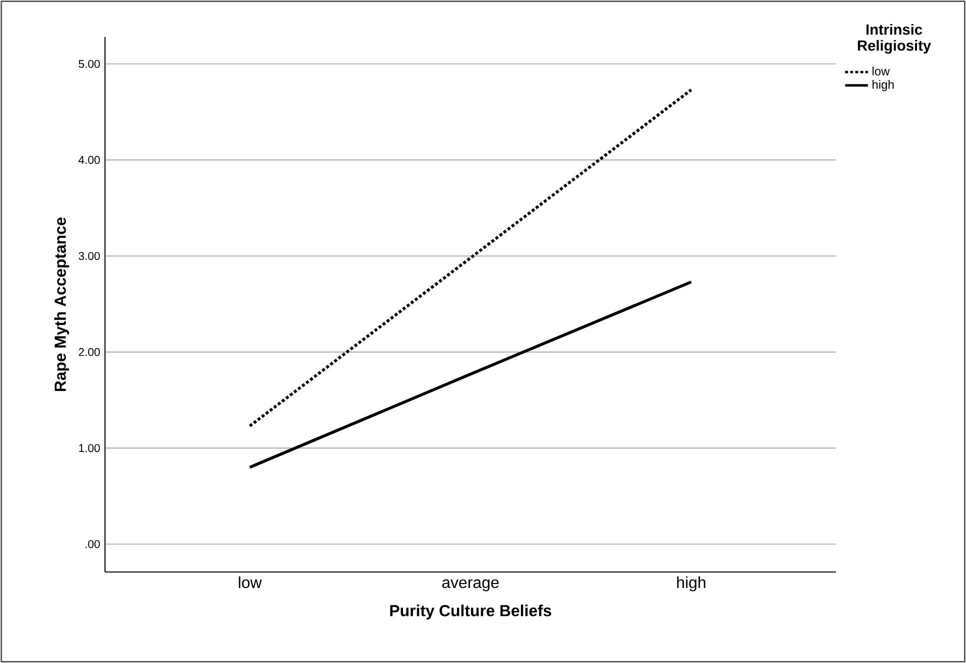  Describe the element at coordinates (89, 256) in the screenshot. I see `y-tick-label: 3.00` at that location.